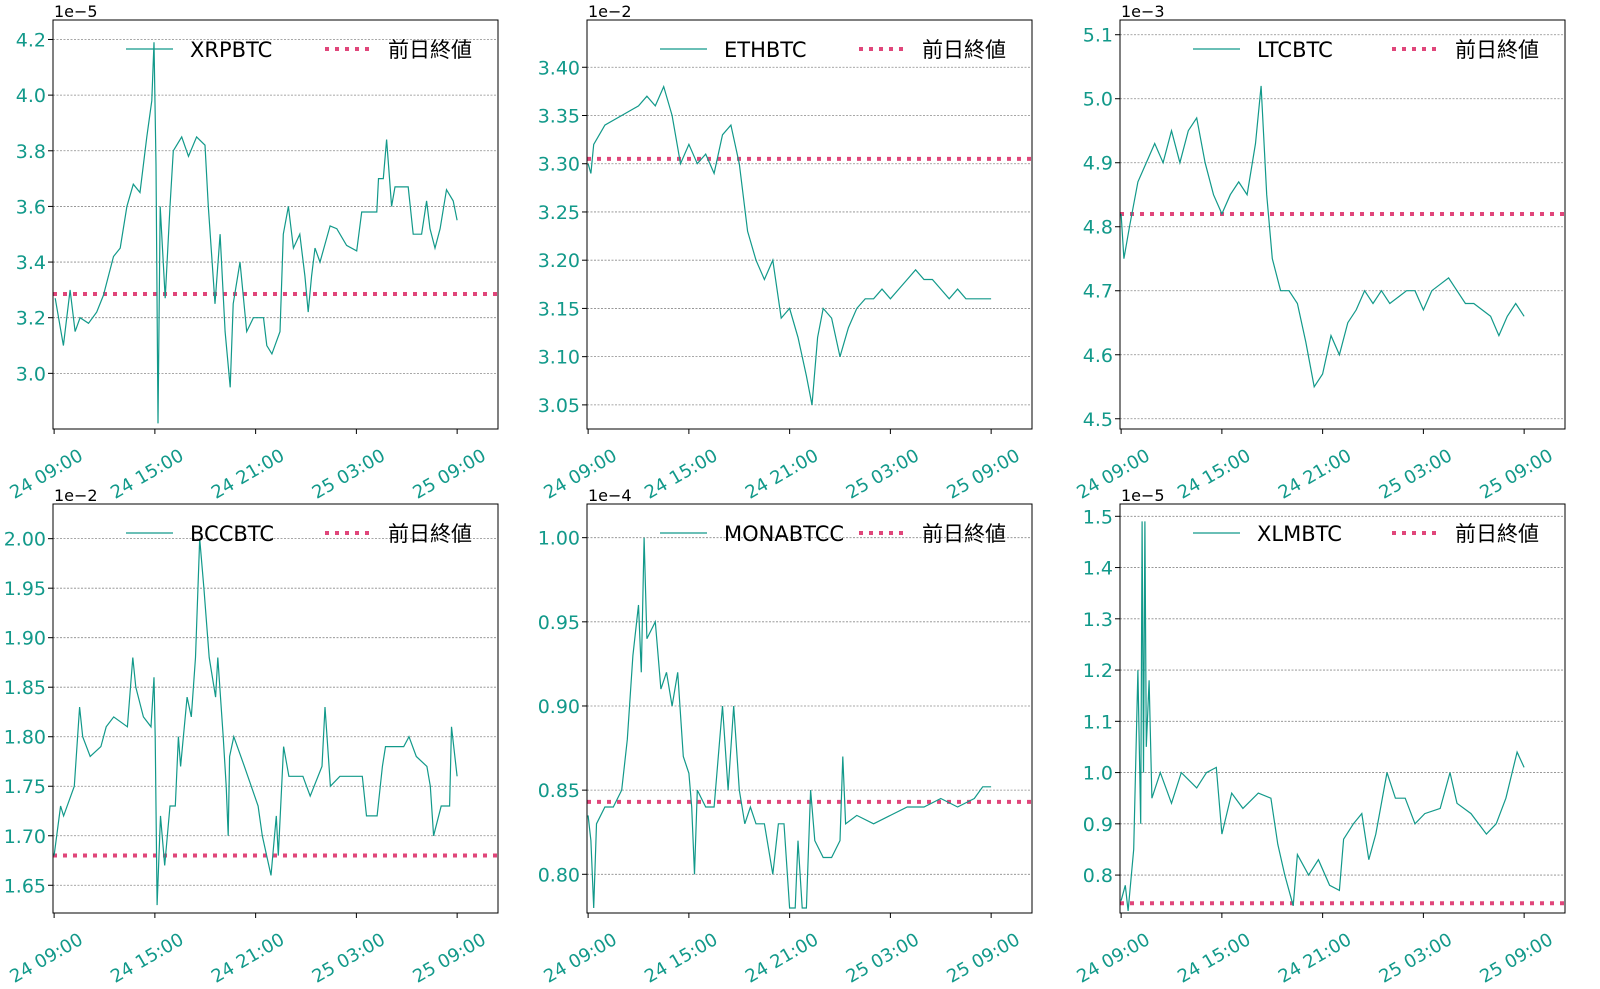  What do you see at coordinates (559, 309) in the screenshot?
I see `y-tick-label: 3.15` at bounding box center [559, 309].